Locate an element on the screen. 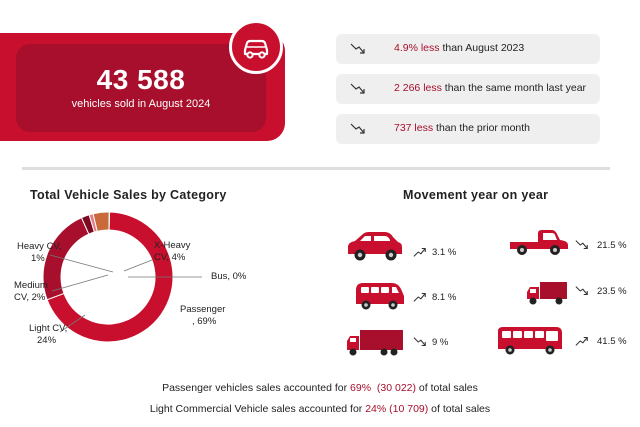 This screenshot has height=427, width=640. category-donut-chart is located at coordinates (122, 277).